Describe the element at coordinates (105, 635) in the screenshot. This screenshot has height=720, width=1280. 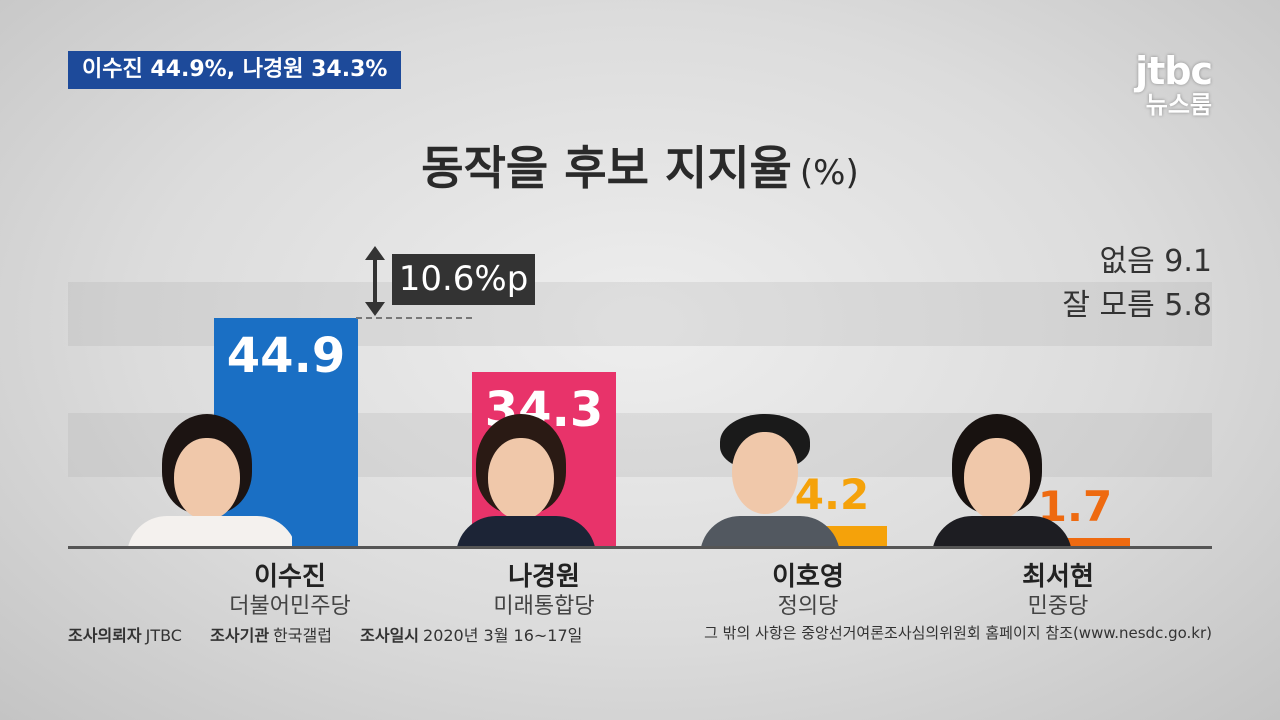
I see `footer-client-label: 조사의뢰자` at that location.